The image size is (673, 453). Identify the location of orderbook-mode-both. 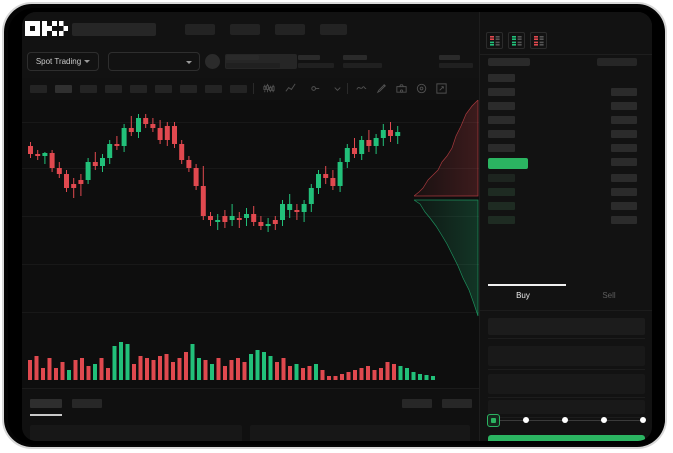
(494, 40).